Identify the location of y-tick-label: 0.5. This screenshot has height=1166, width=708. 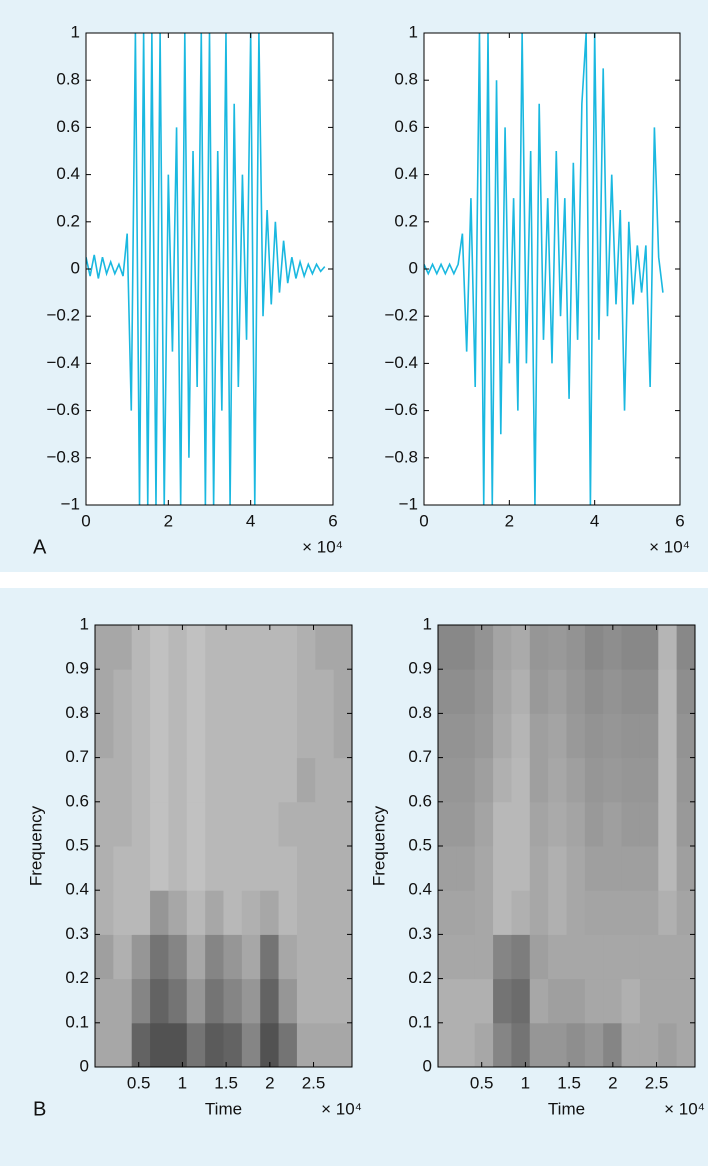
(77, 844).